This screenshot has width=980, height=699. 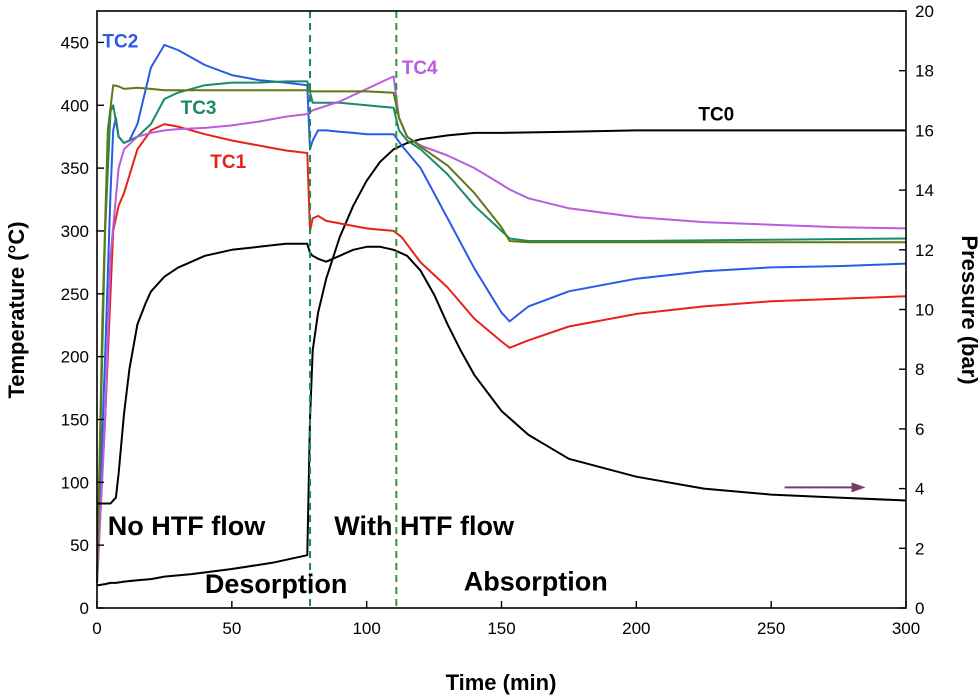 I want to click on y-right-tick-label: 20, so click(x=924, y=11).